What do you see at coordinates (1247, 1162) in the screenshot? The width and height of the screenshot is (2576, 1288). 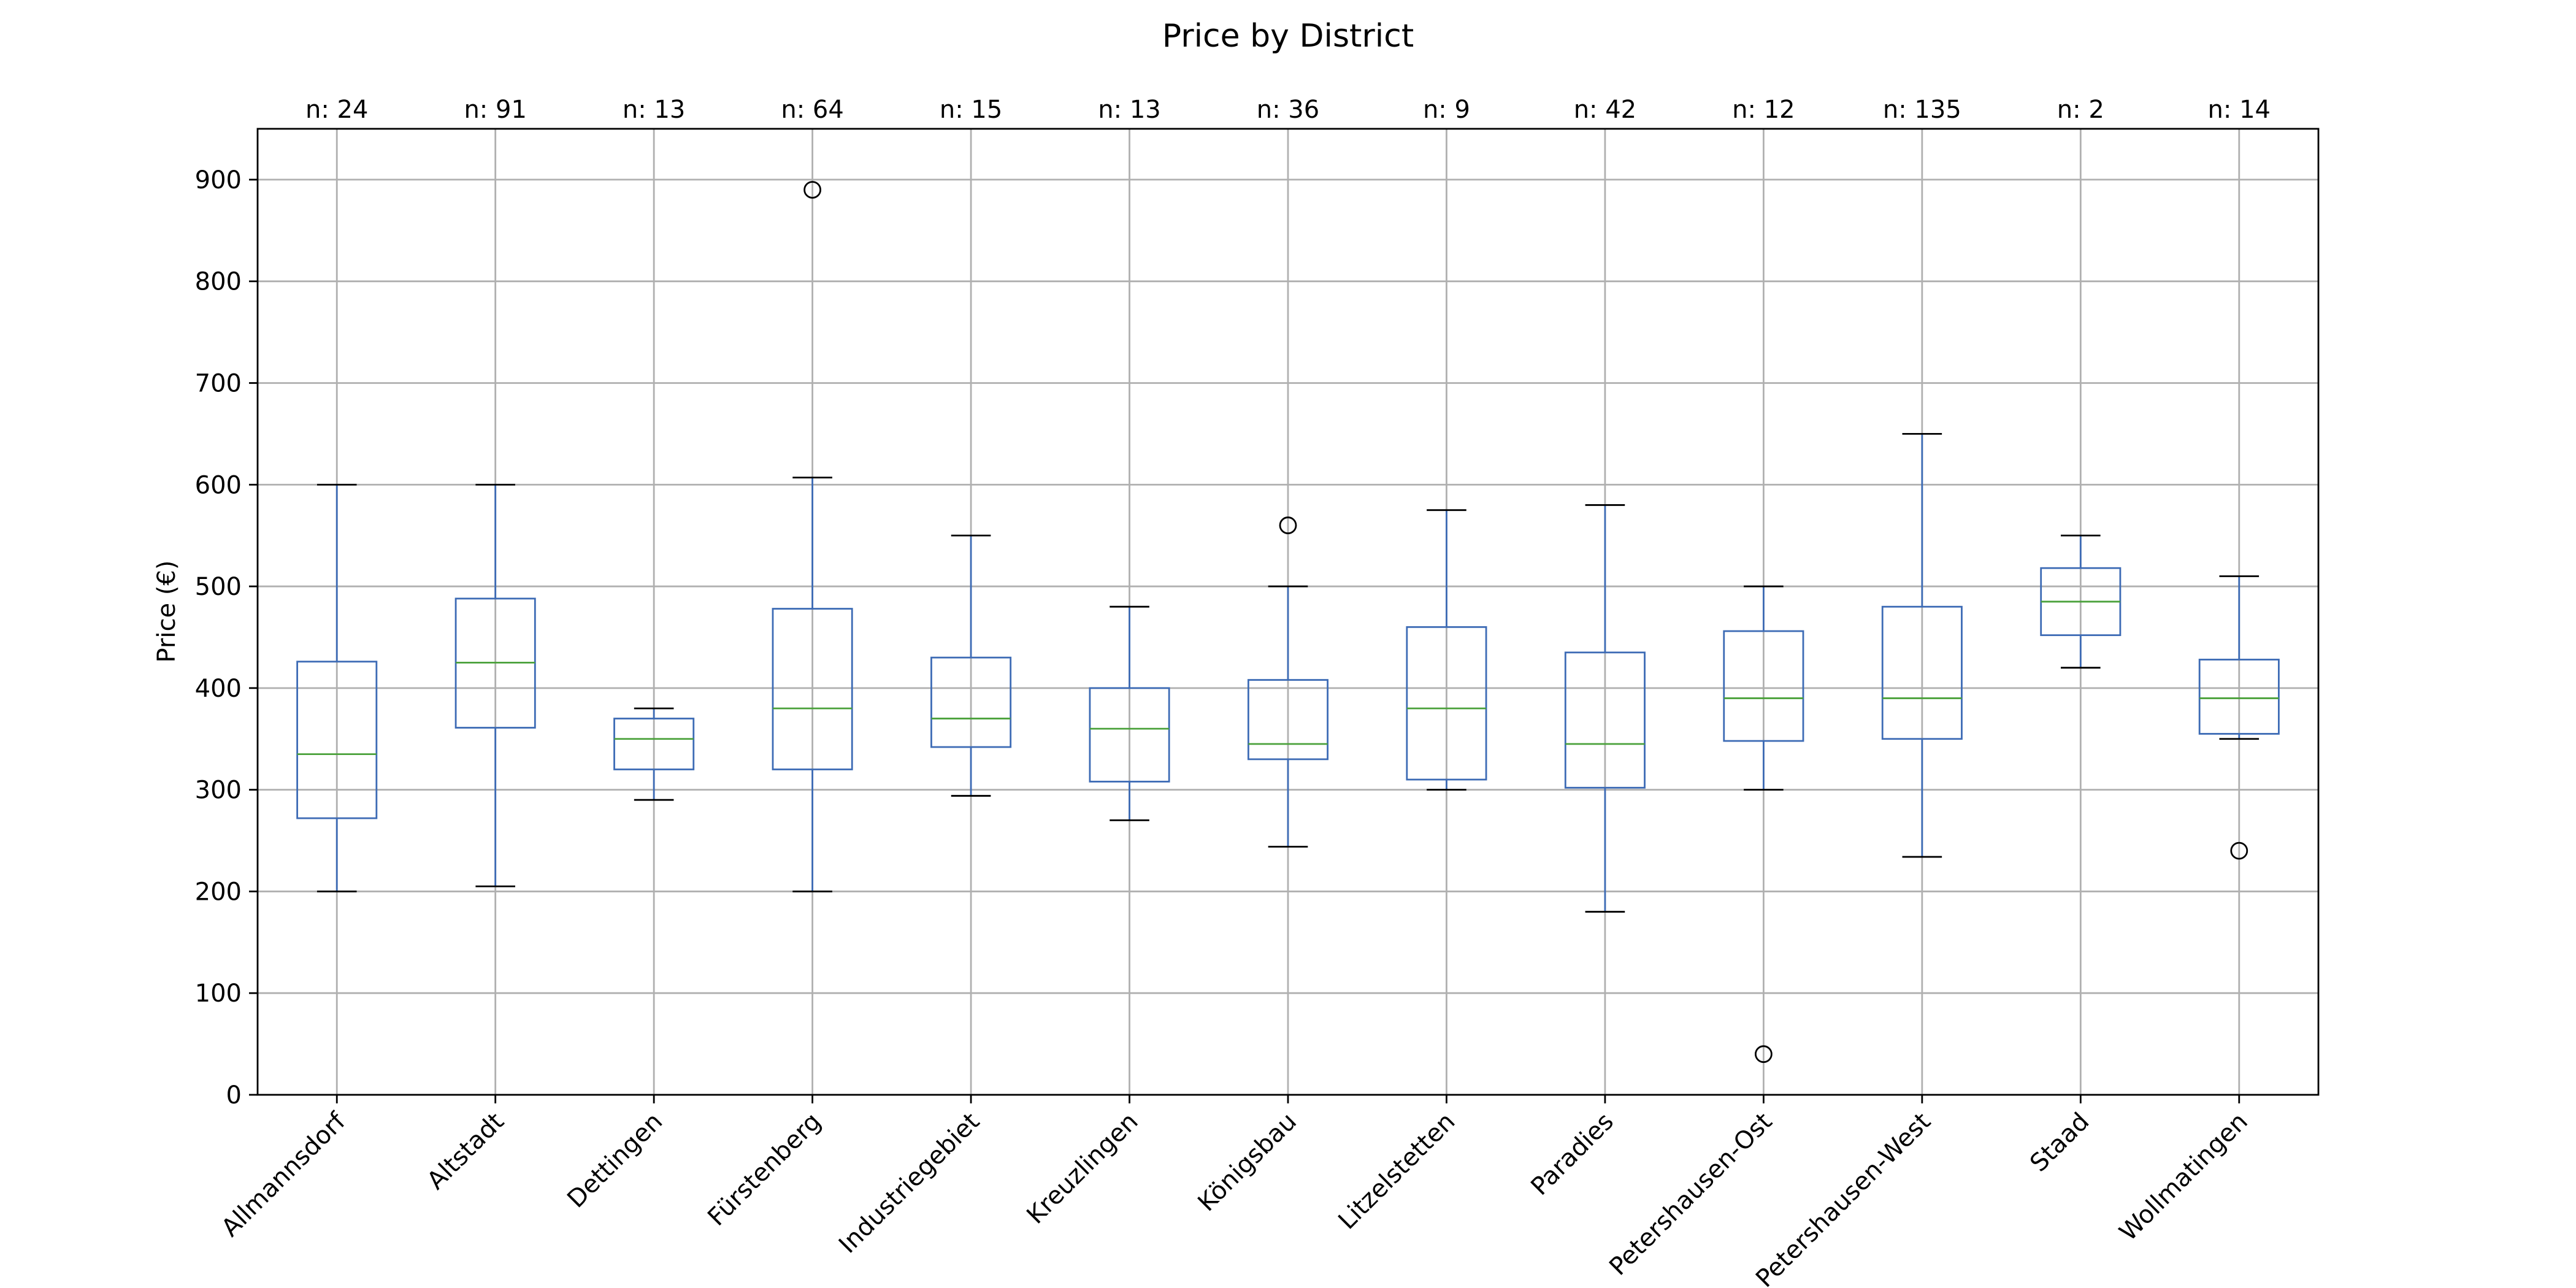 I see `x-tick-label: Königsbau` at bounding box center [1247, 1162].